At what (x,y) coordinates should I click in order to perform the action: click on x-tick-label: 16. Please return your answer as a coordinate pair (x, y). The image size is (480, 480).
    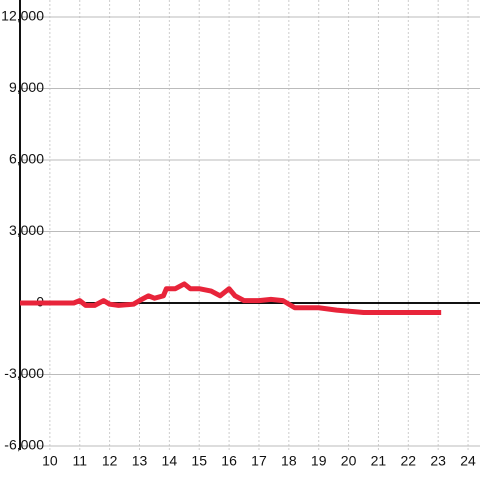
    Looking at the image, I should click on (229, 461).